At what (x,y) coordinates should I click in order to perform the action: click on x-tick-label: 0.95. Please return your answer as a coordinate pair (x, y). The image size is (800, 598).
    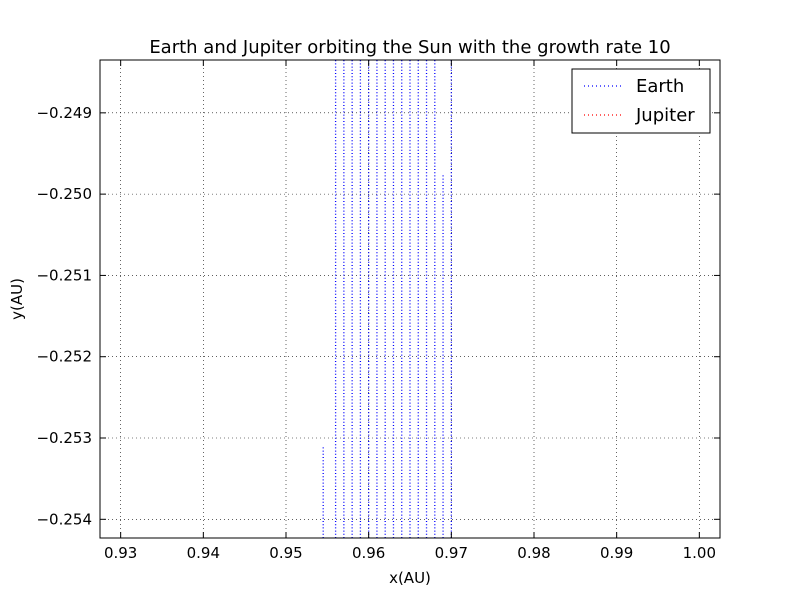
    Looking at the image, I should click on (285, 553).